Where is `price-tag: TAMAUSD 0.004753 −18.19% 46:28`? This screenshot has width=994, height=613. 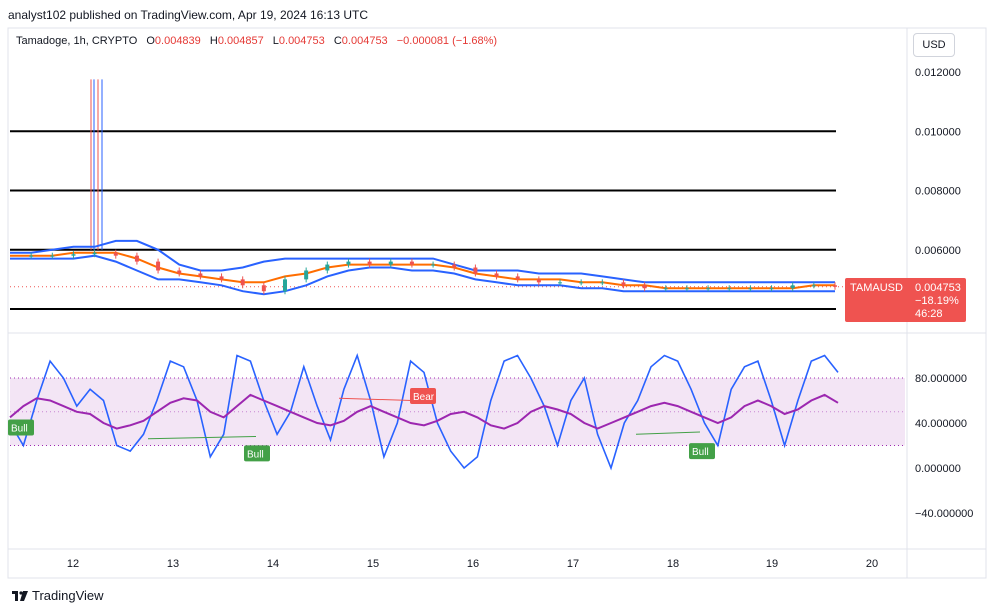 price-tag: TAMAUSD 0.004753 −18.19% 46:28 is located at coordinates (905, 300).